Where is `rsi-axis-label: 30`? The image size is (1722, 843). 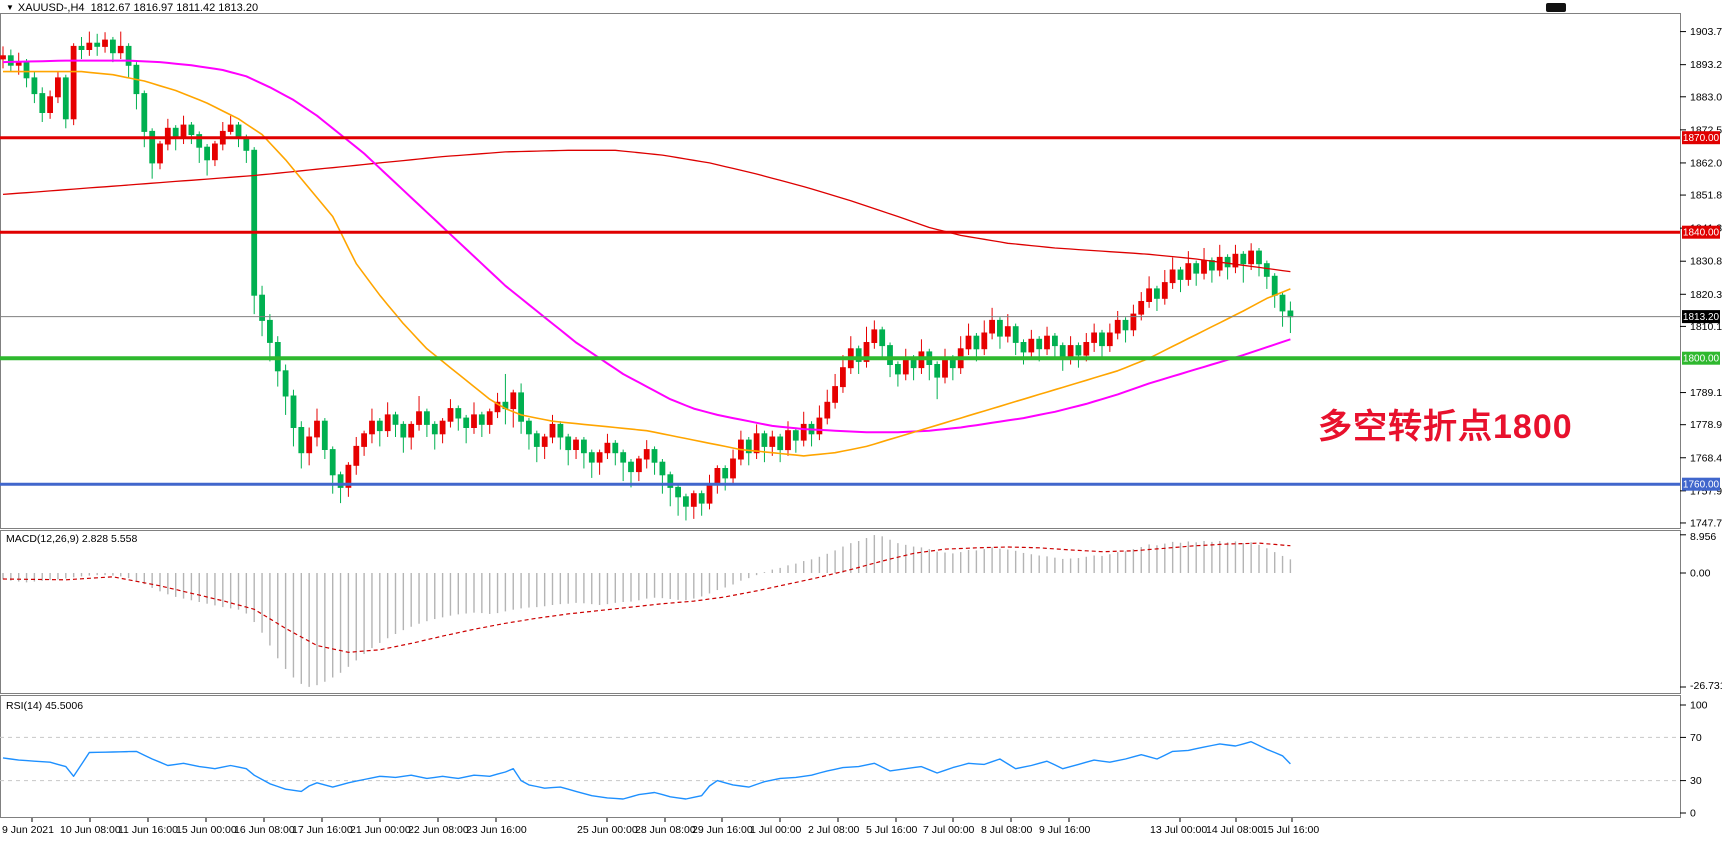
rsi-axis-label: 30 is located at coordinates (1696, 781).